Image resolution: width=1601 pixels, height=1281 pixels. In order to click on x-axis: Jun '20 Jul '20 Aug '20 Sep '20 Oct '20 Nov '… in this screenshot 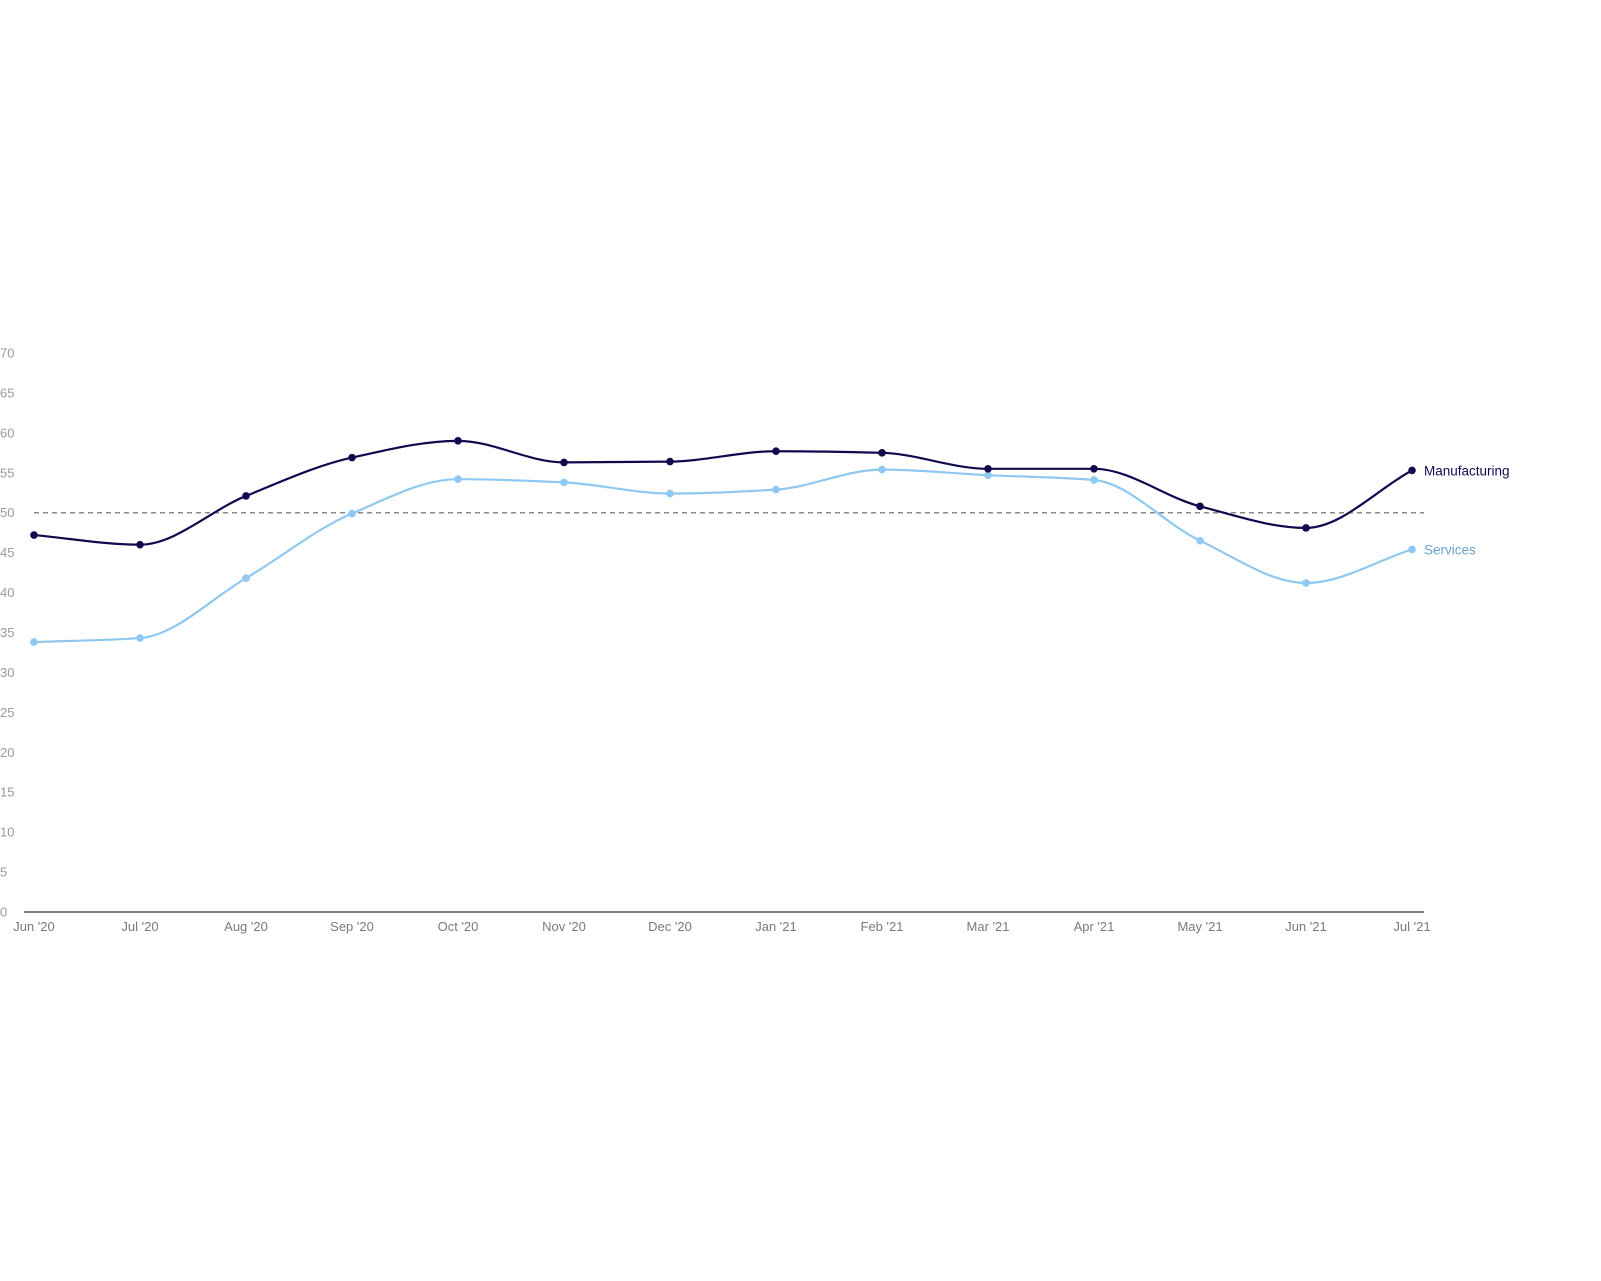, I will do `click(722, 922)`.